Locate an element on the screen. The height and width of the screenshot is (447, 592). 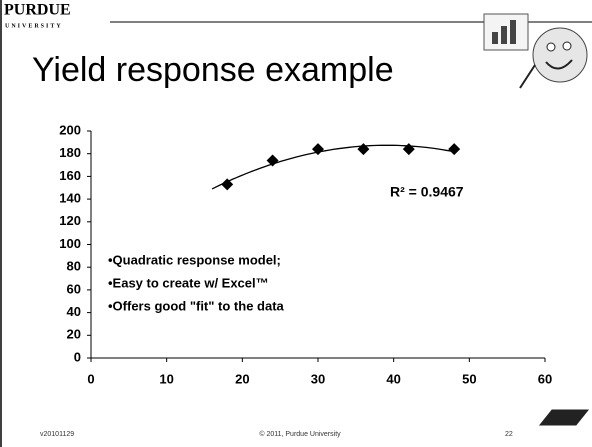
y-tick-label: 40 is located at coordinates (74, 311).